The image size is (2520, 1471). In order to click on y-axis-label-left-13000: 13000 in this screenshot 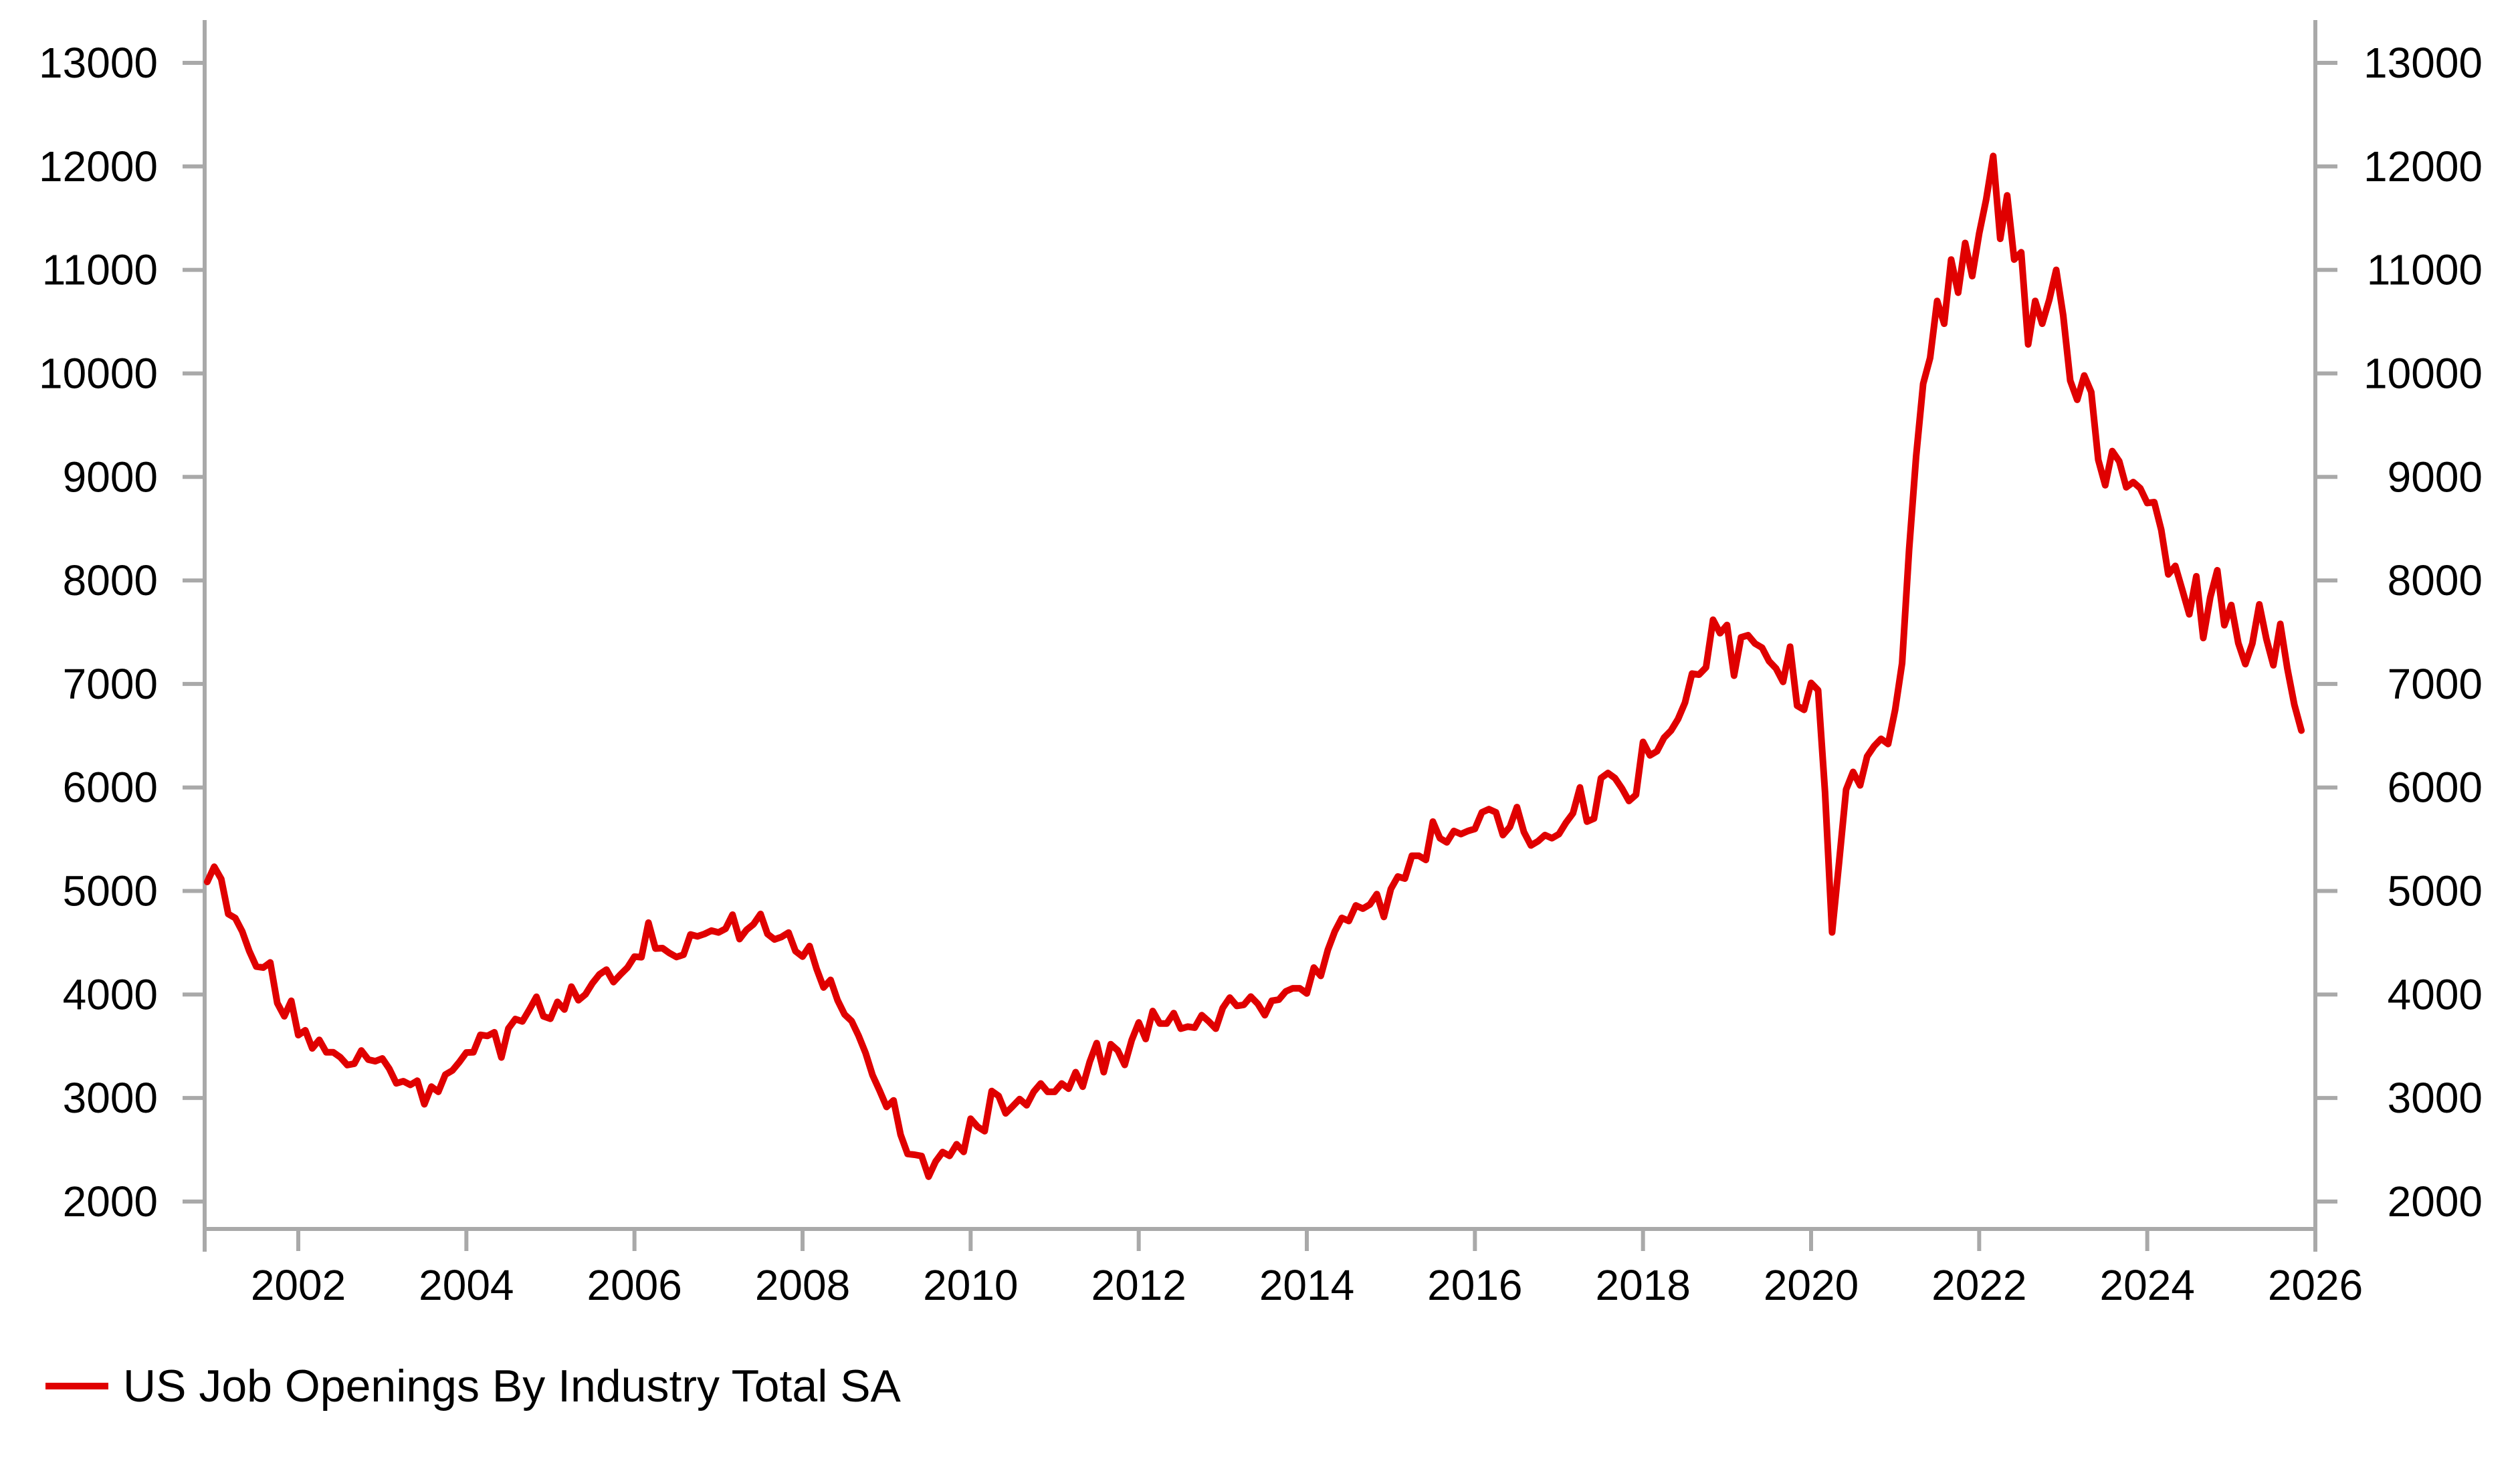, I will do `click(98, 63)`.